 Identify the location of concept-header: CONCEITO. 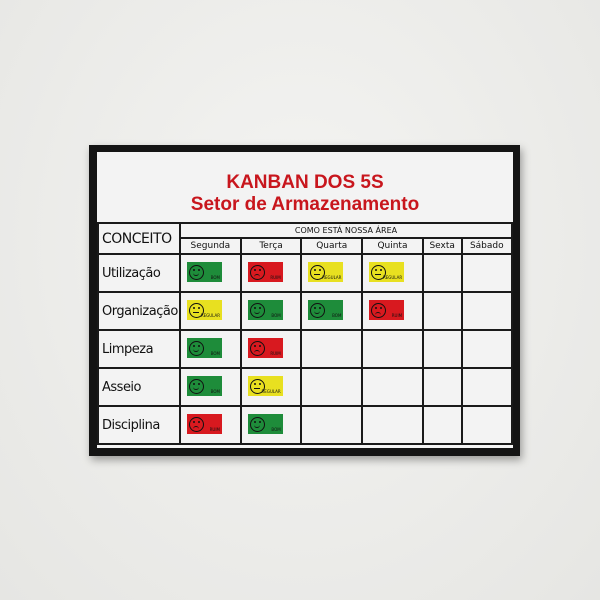
(139, 238).